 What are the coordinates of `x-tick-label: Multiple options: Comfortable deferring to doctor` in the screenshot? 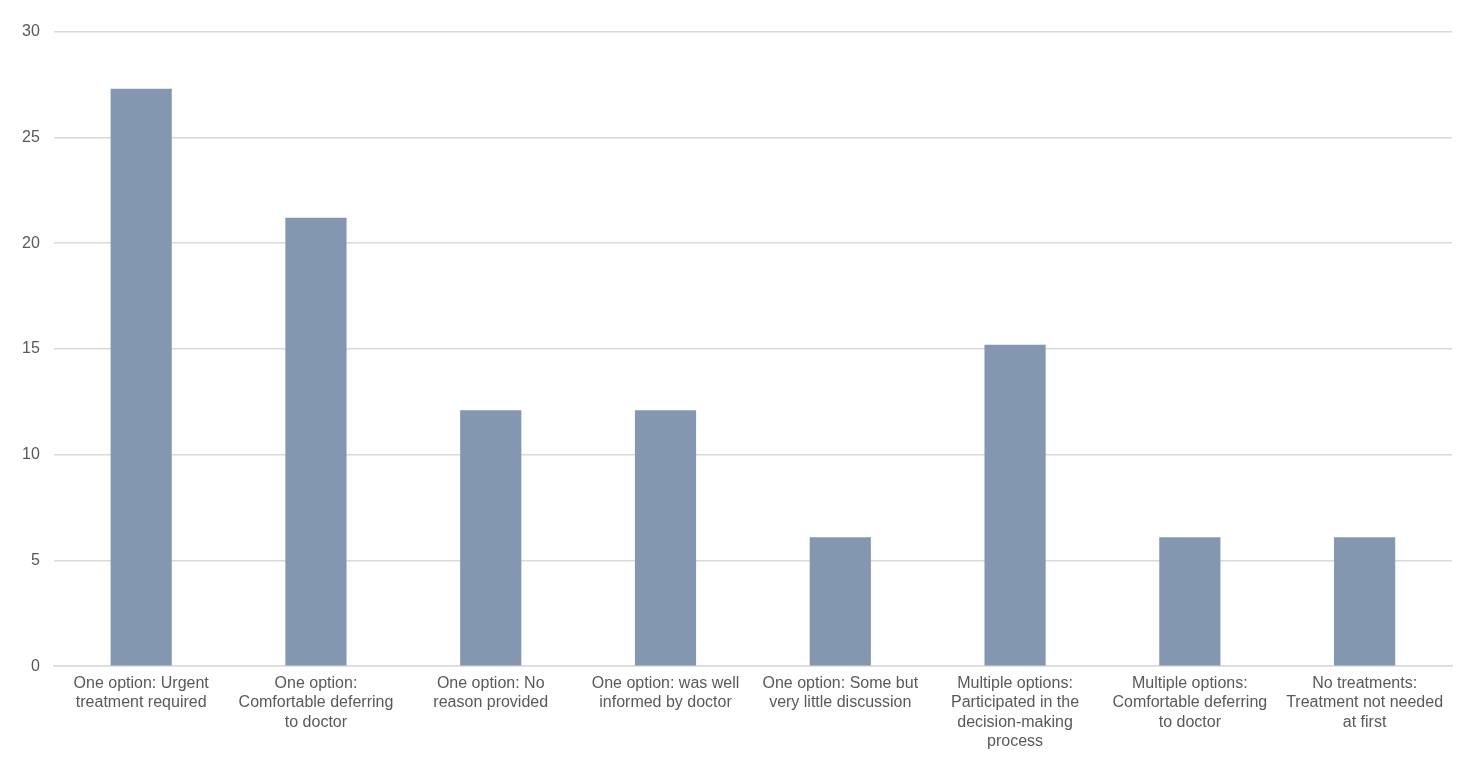 It's located at (1190, 702).